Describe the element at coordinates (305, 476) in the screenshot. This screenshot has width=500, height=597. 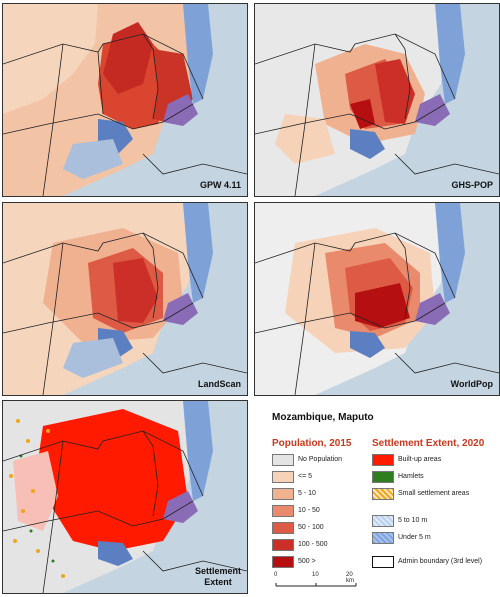
I see `legend-label: <= 5` at that location.